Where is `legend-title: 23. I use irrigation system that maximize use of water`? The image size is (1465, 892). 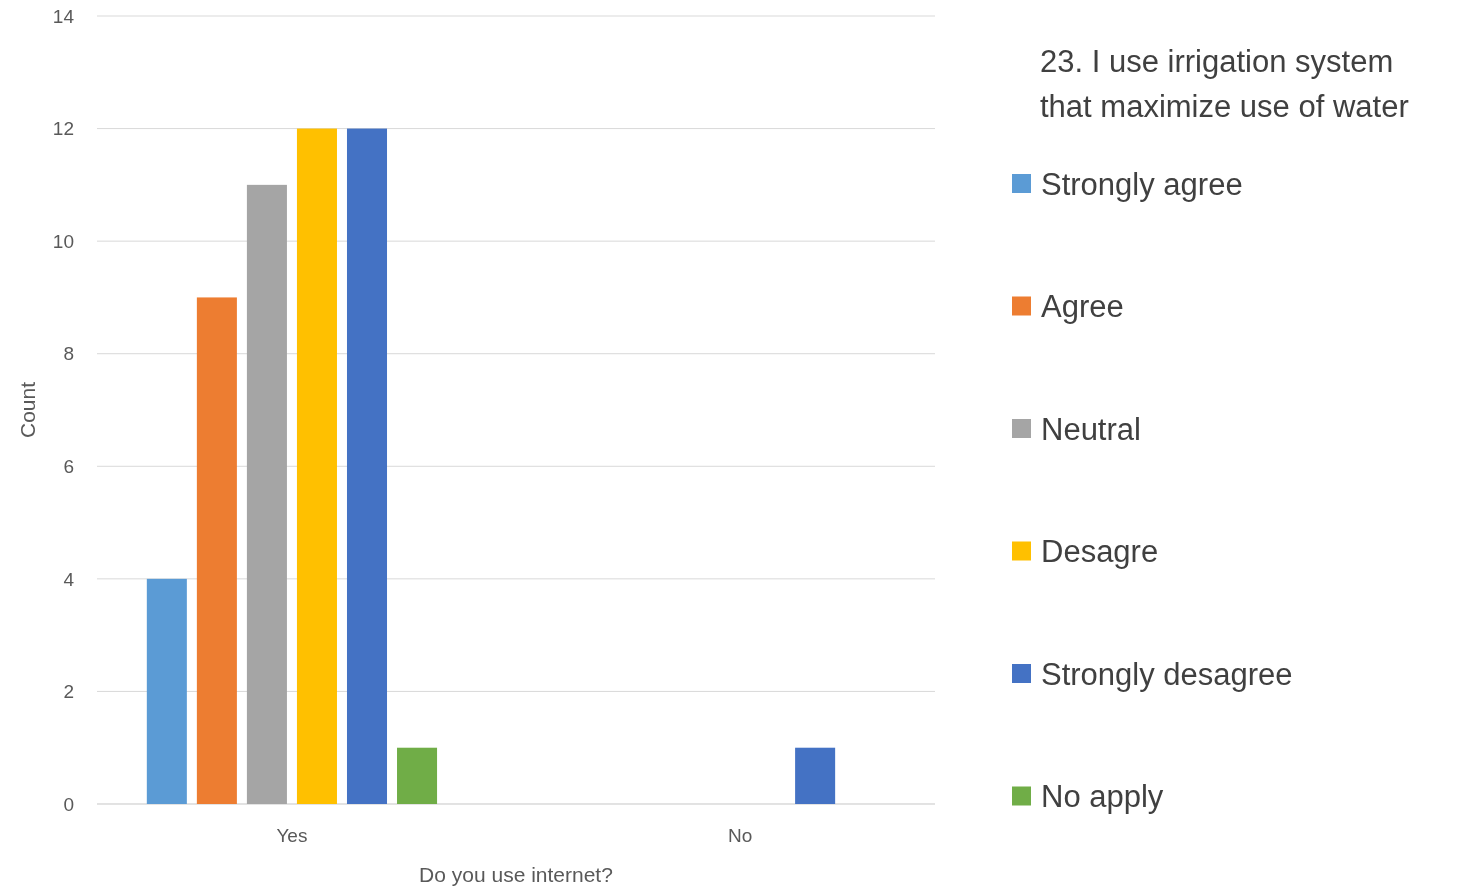
legend-title: 23. I use irrigation system that maximize use of water is located at coordinates (1224, 84).